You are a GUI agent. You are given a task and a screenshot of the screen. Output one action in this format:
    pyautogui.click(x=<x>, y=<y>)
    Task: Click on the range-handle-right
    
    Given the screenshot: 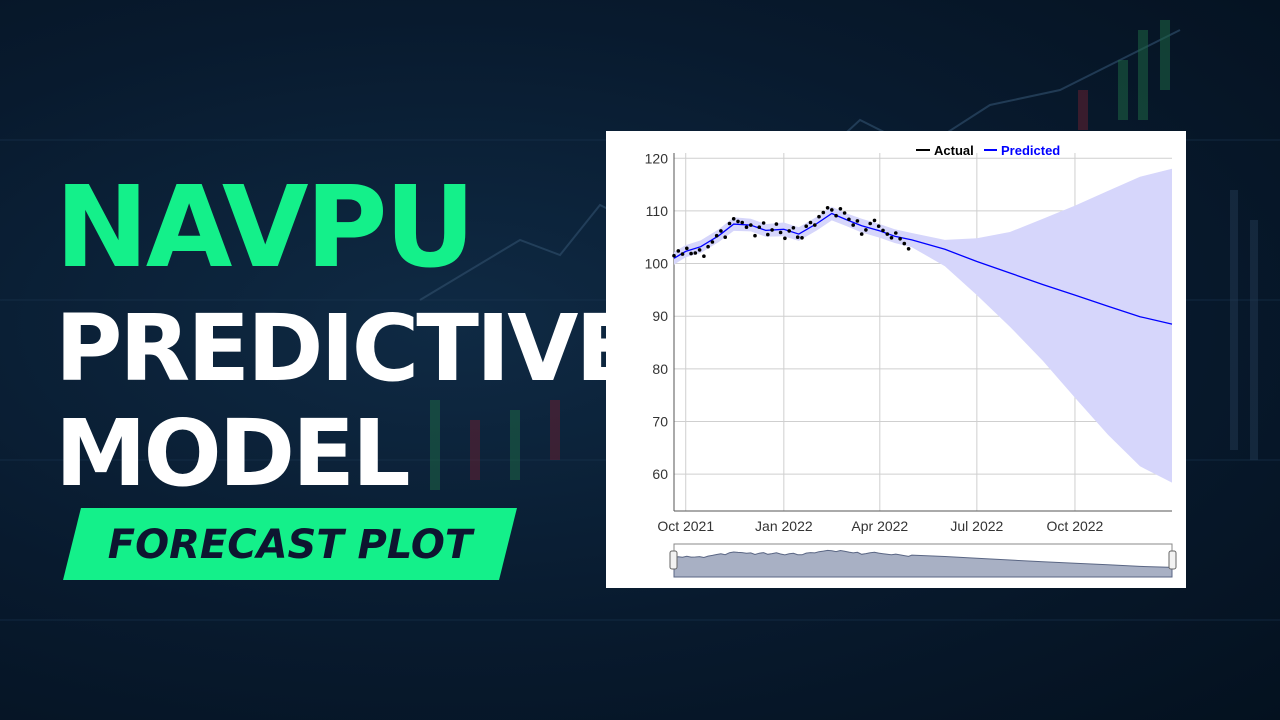 What is the action you would take?
    pyautogui.click(x=1172, y=560)
    